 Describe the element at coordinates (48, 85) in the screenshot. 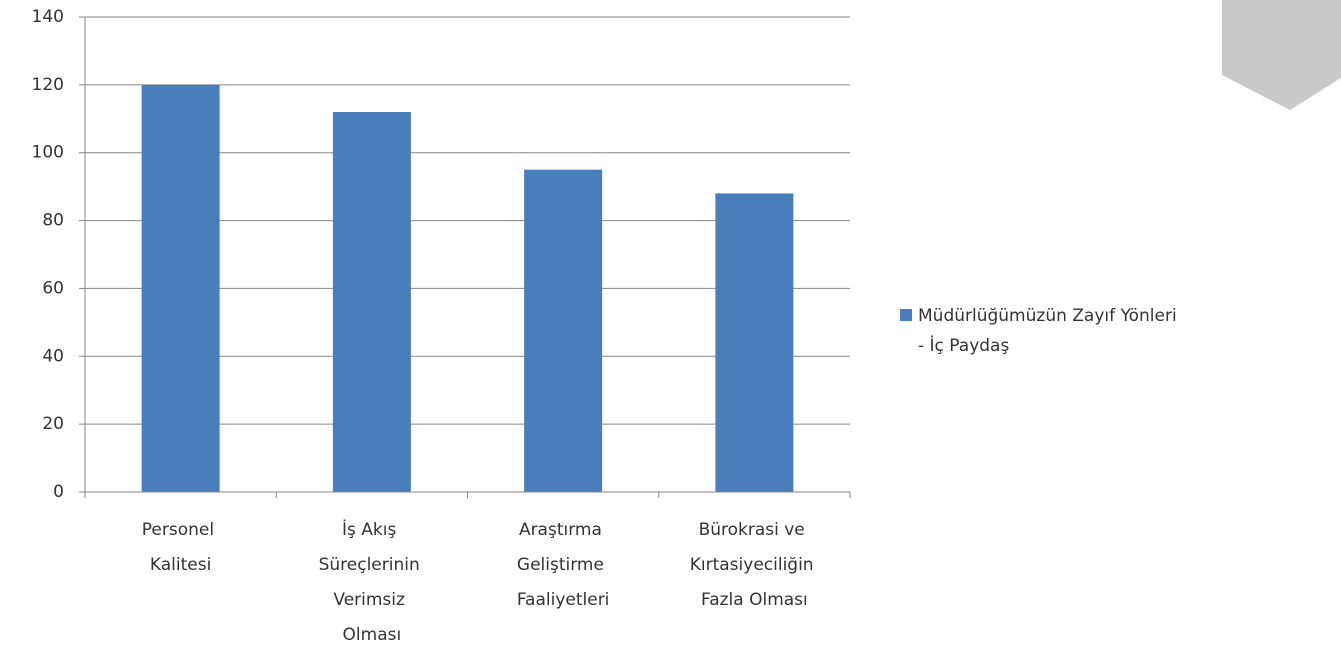

I see `y-tick-label: 120` at that location.